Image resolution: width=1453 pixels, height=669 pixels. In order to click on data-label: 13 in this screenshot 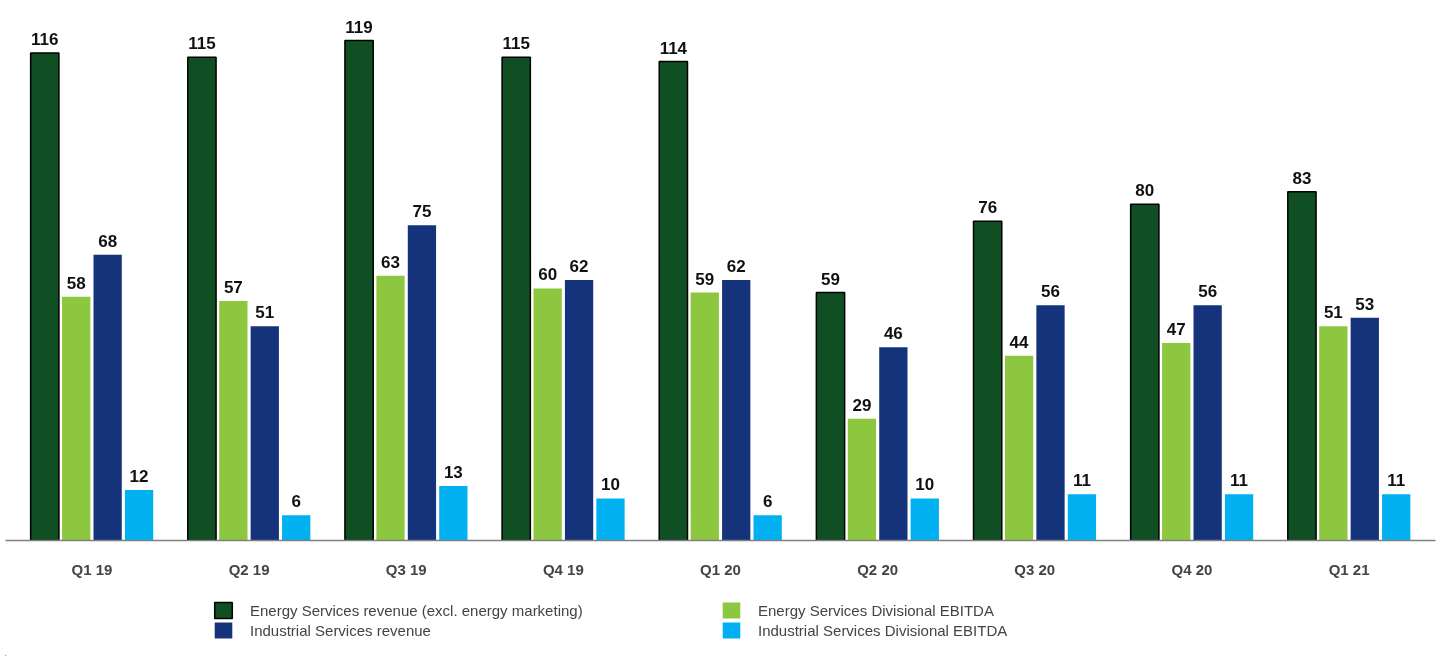, I will do `click(453, 472)`.